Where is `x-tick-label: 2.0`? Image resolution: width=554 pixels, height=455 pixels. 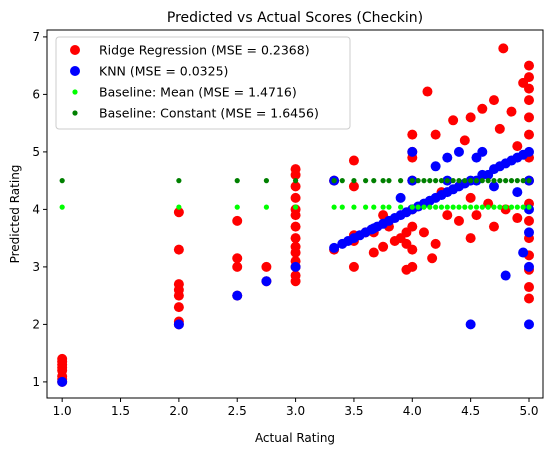
x-tick-label: 2.0 is located at coordinates (178, 411).